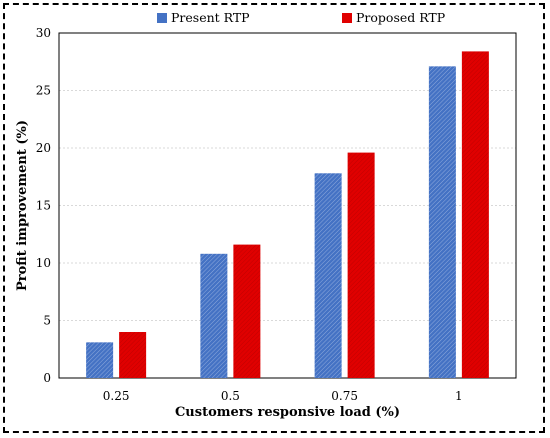  Describe the element at coordinates (162, 18) in the screenshot. I see `legend-swatch-present-rtp` at that location.